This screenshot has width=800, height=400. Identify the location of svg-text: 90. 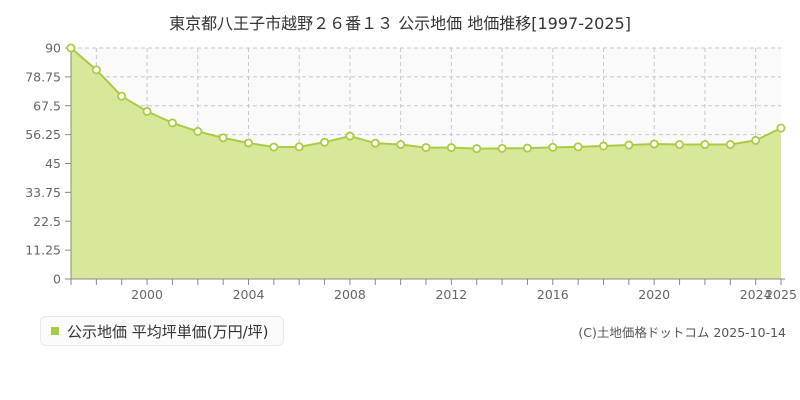
(53, 48).